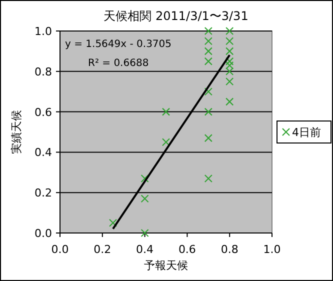 This screenshot has height=281, width=333. I want to click on y-tick-label: 0.0, so click(43, 233).